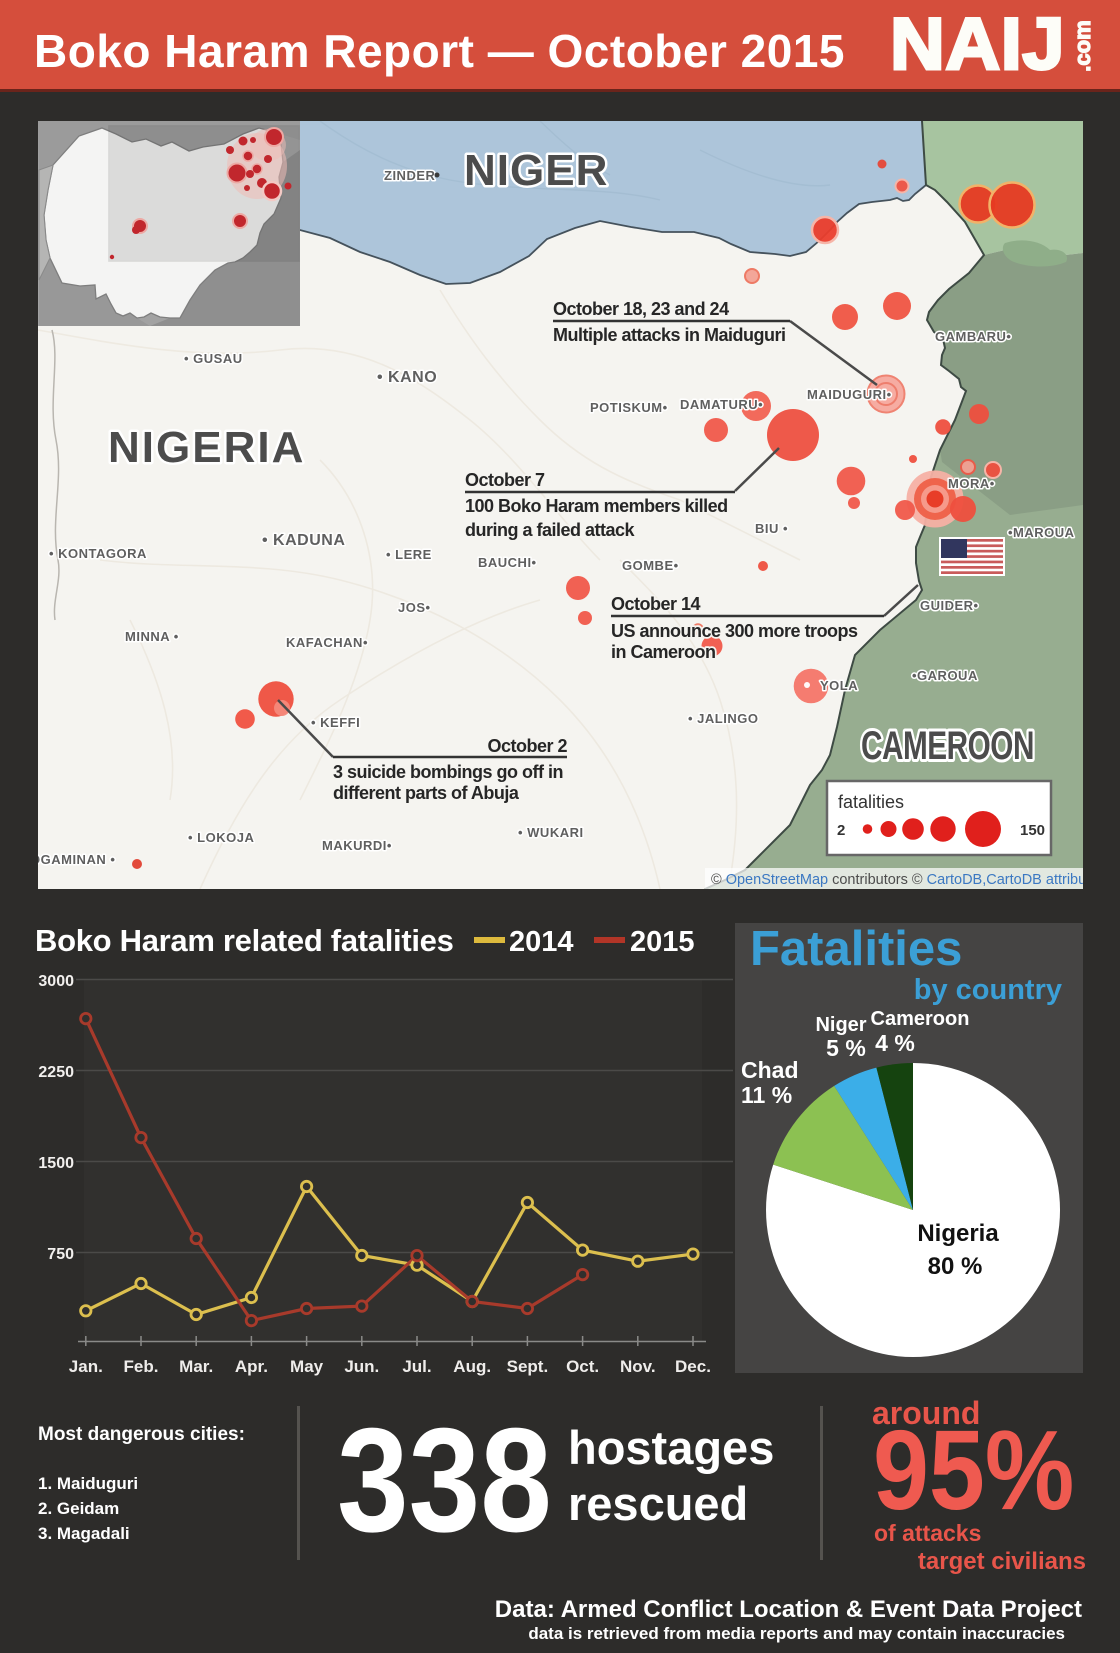 The height and width of the screenshot is (1653, 1120). I want to click on svg-text: DAMATURU•, so click(721, 404).